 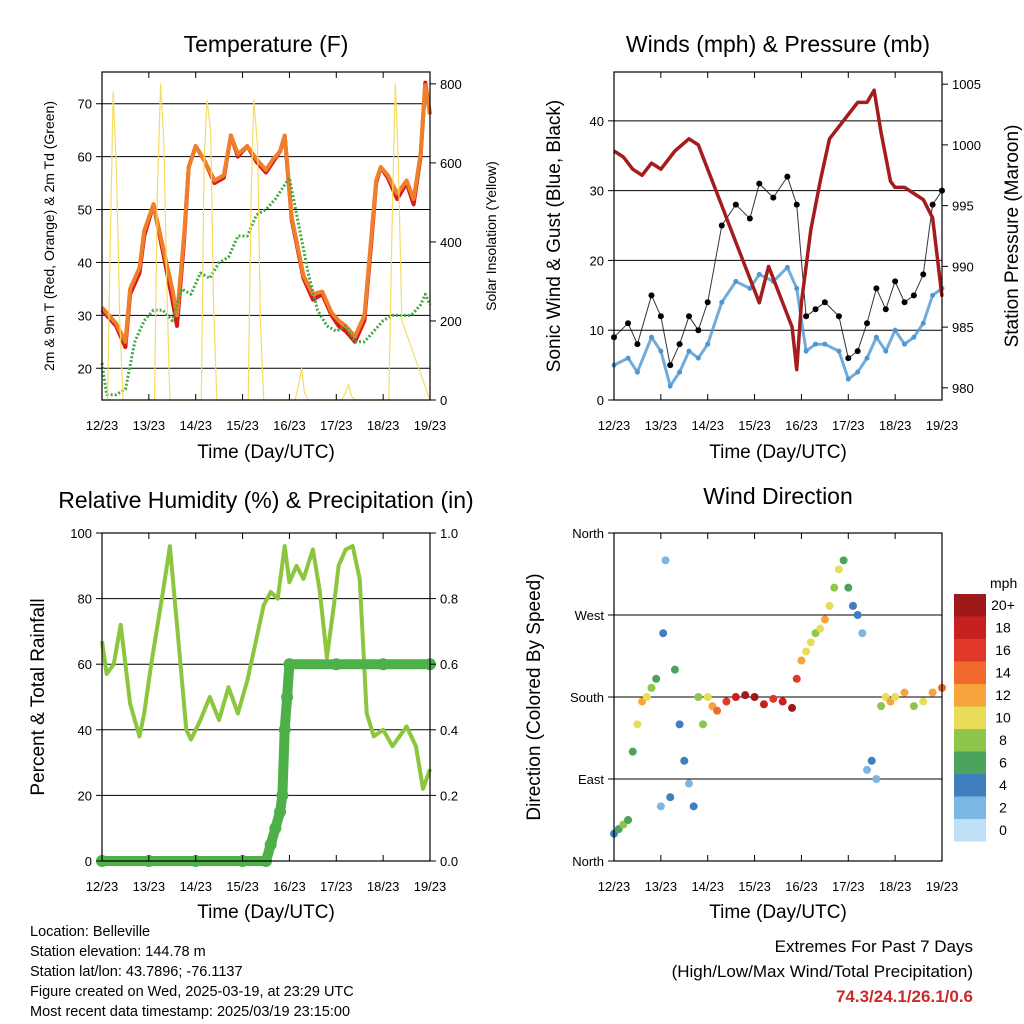 What do you see at coordinates (266, 213) in the screenshot?
I see `temperature-series-9m-t` at bounding box center [266, 213].